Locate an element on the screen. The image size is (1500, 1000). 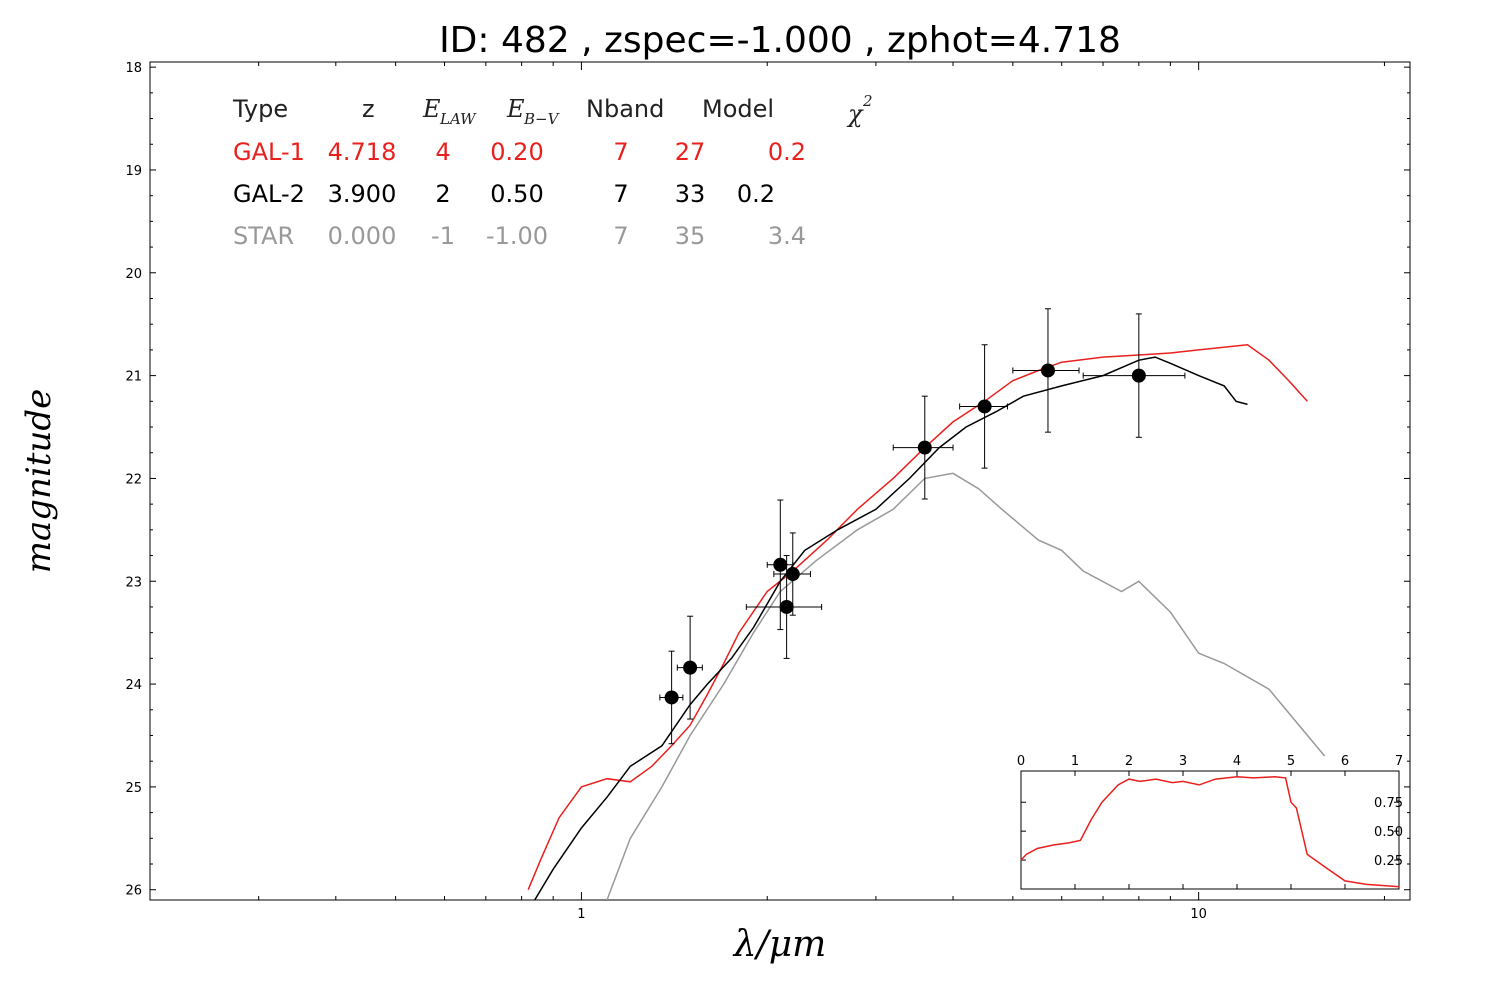
table-header-chi2-sup: 2 is located at coordinates (867, 101).